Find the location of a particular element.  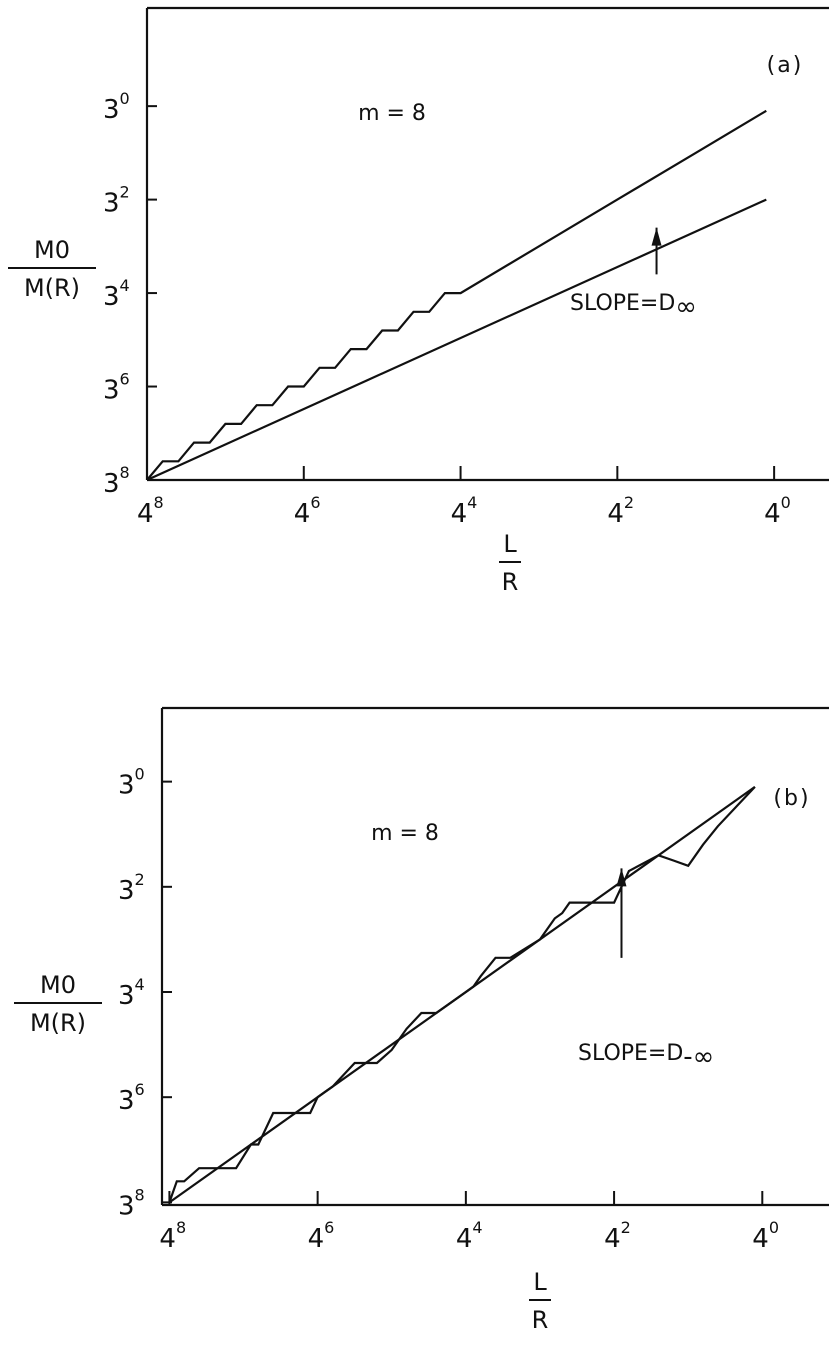

slope-annotation: SLOPE=D-∞ is located at coordinates (646, 1056).